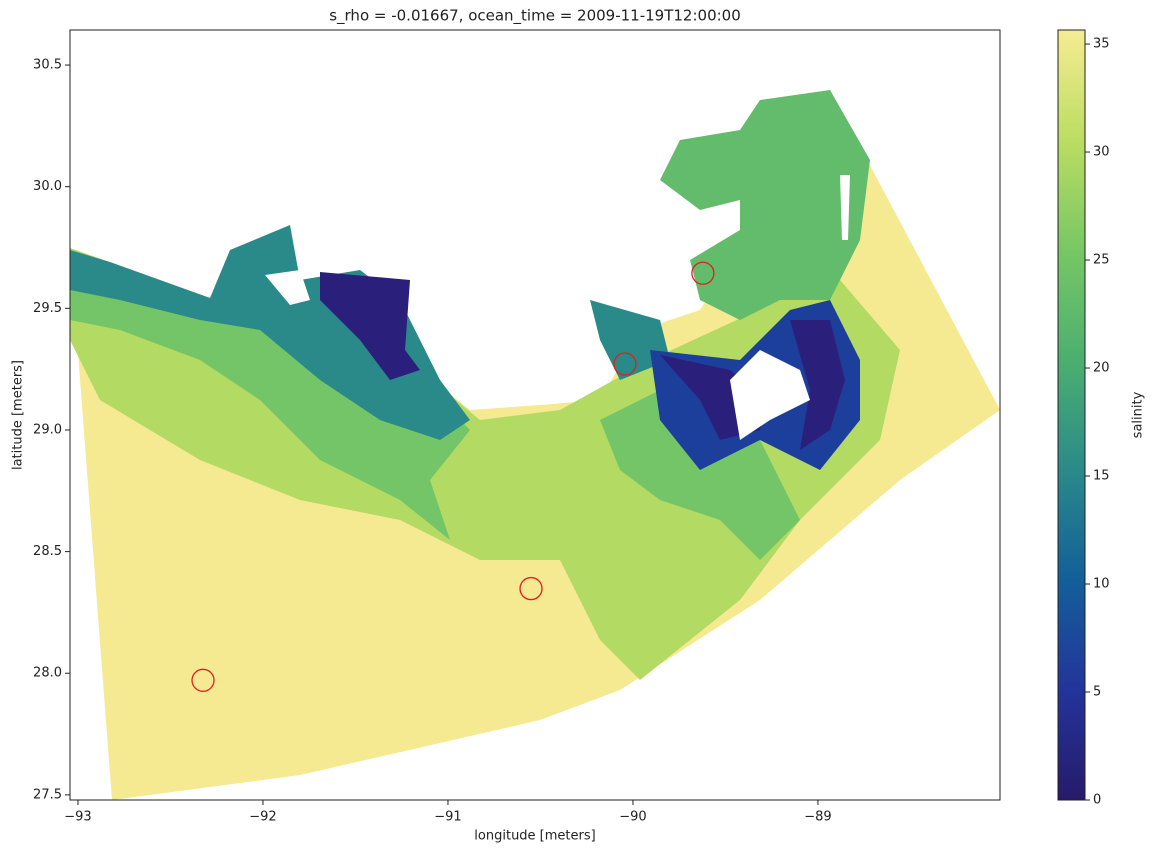 This screenshot has height=857, width=1153. Describe the element at coordinates (47, 794) in the screenshot. I see `y-tick-label: 27.5` at that location.